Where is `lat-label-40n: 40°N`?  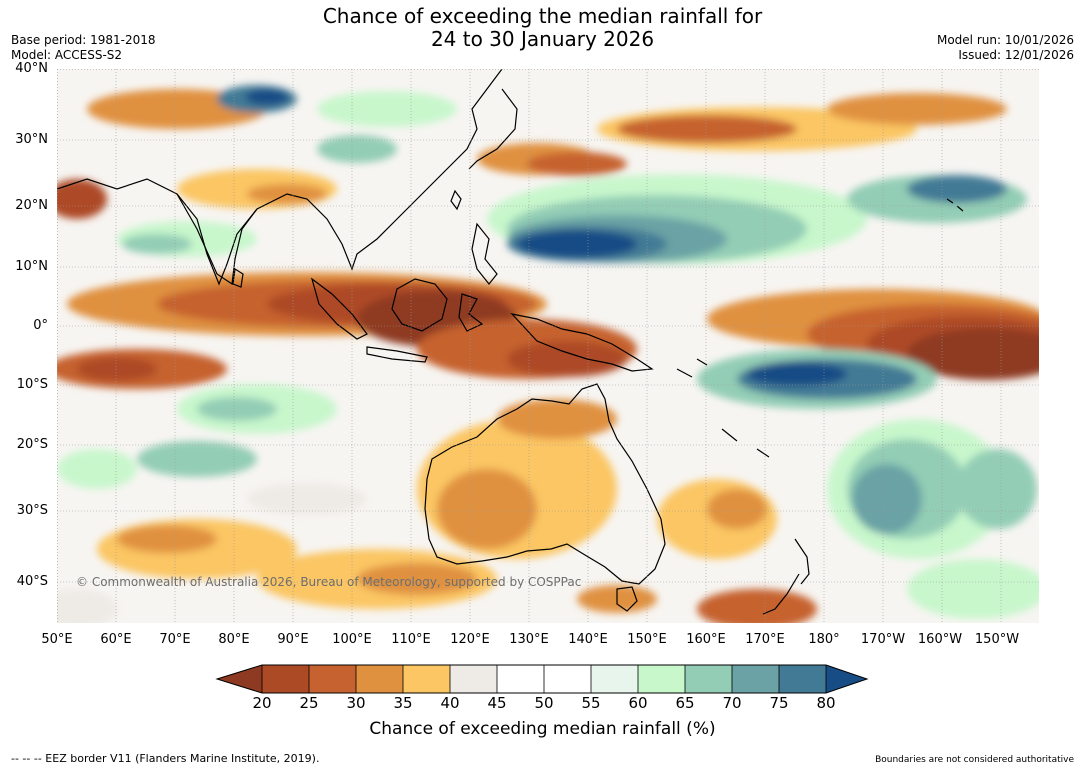
lat-label-40n: 40°N is located at coordinates (31, 68).